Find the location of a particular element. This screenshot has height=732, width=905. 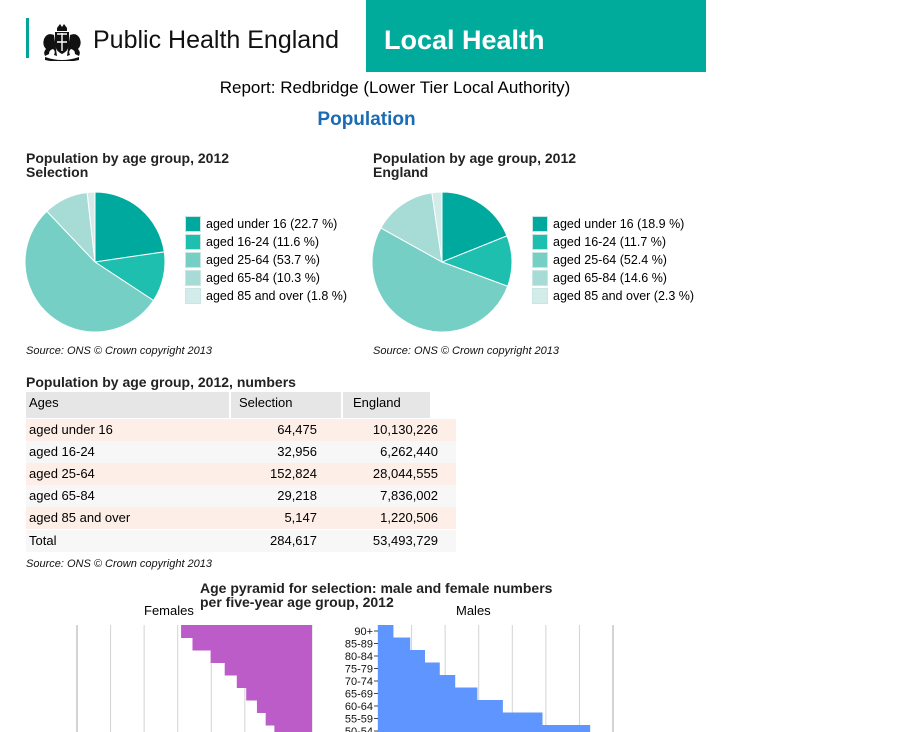

legend-label: aged under 16 (18.9 %) is located at coordinates (619, 224).